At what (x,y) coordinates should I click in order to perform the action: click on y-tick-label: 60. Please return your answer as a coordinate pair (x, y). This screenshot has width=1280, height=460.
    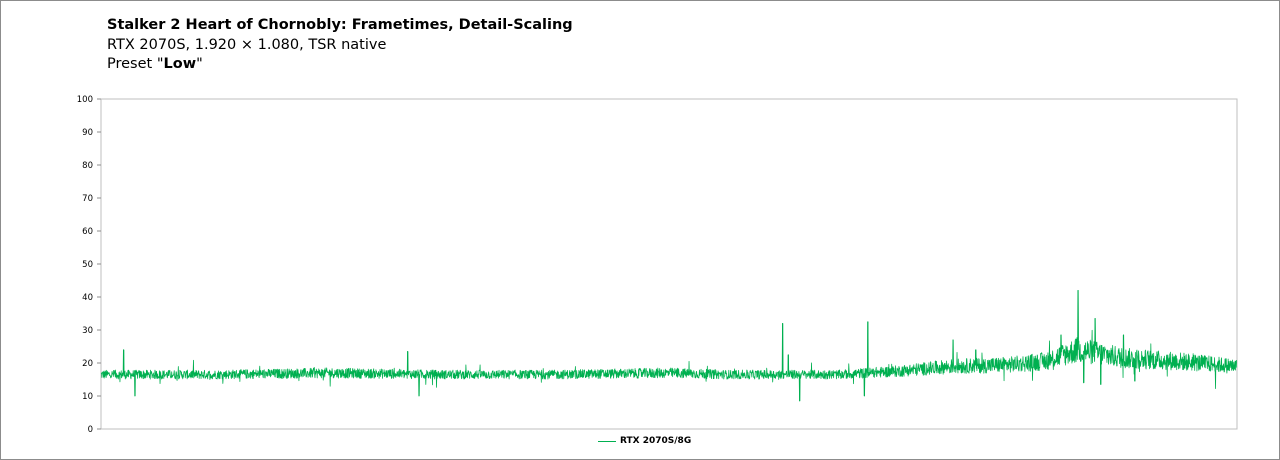
    Looking at the image, I should click on (87, 232).